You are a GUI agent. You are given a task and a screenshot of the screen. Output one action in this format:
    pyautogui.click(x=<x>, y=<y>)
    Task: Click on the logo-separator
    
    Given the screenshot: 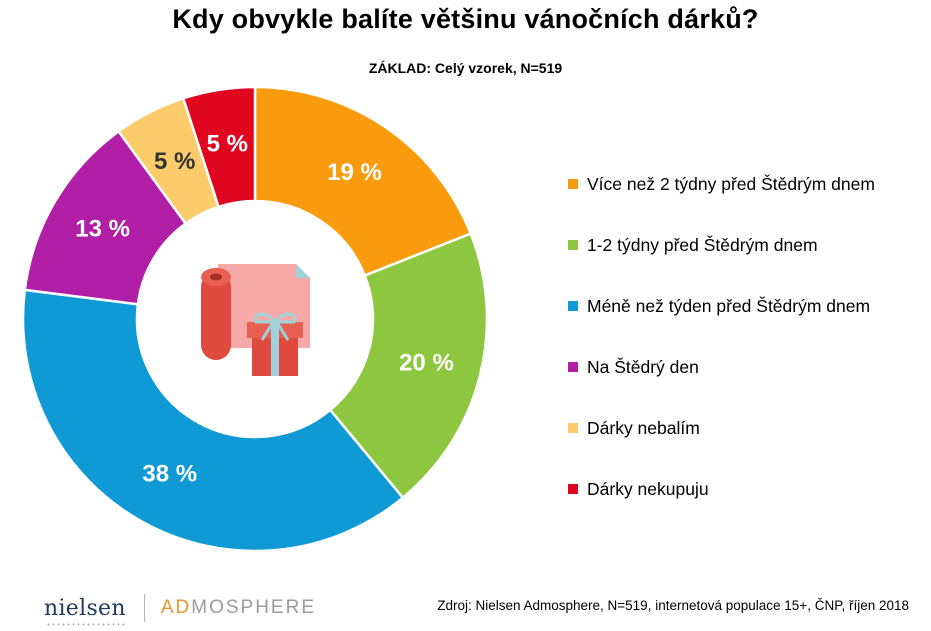 What is the action you would take?
    pyautogui.click(x=144, y=608)
    